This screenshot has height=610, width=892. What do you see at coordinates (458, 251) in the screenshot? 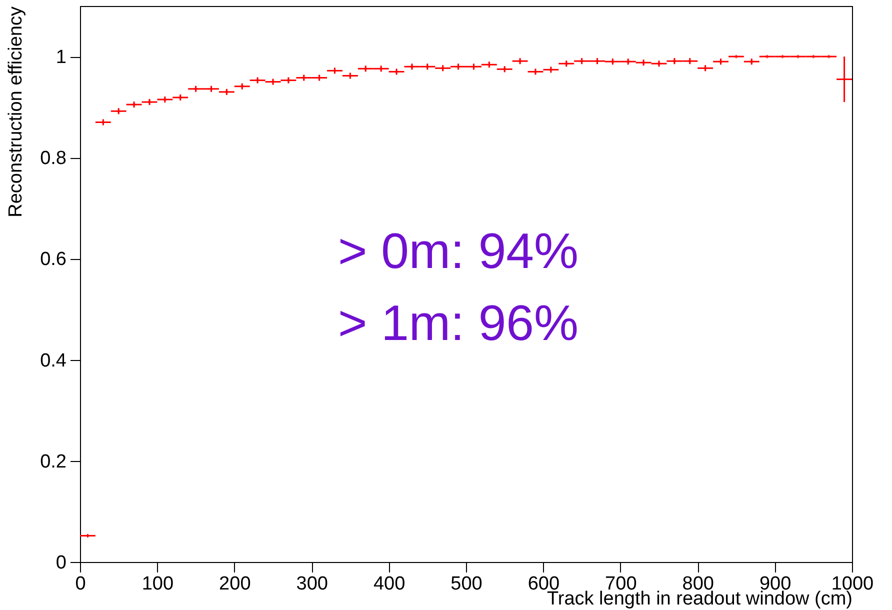
I see `annotation: > 0m: 94%` at bounding box center [458, 251].